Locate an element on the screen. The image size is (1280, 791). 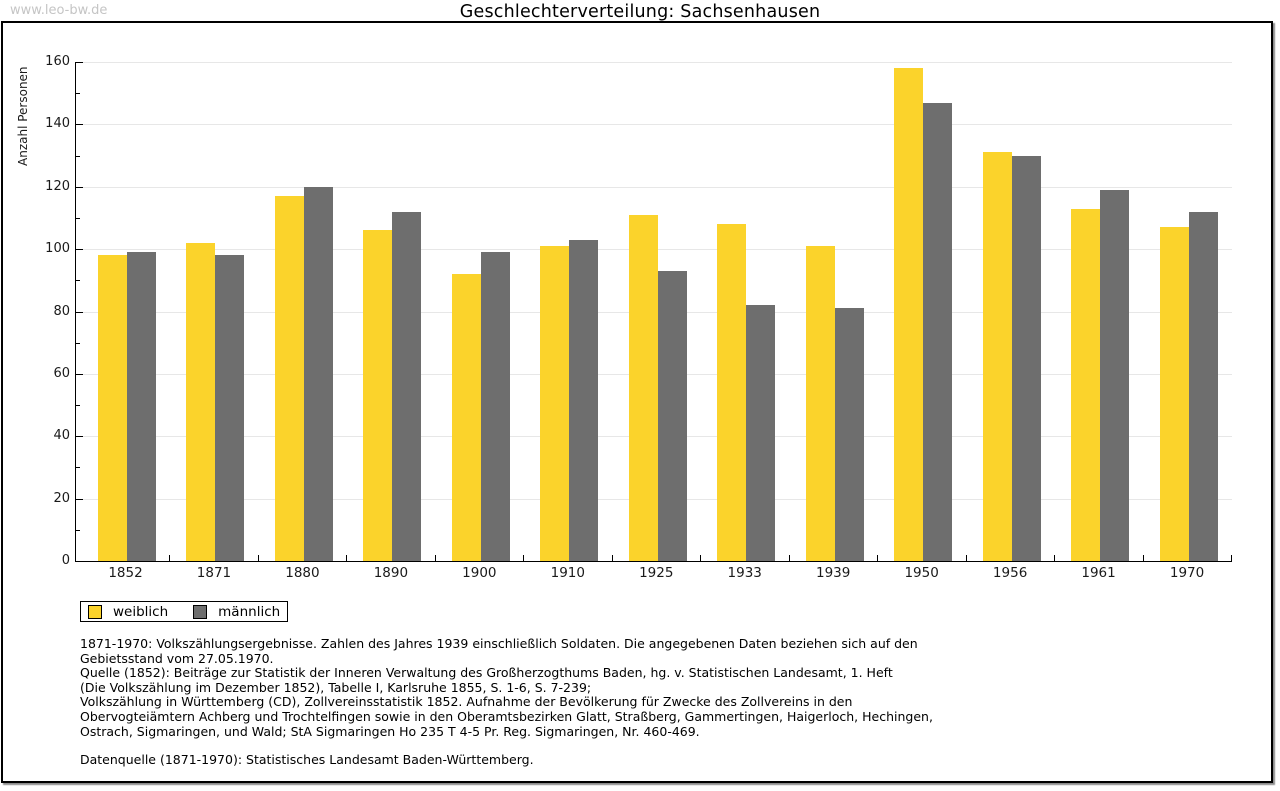
x-axis-label-1880: 1880 is located at coordinates (302, 573).